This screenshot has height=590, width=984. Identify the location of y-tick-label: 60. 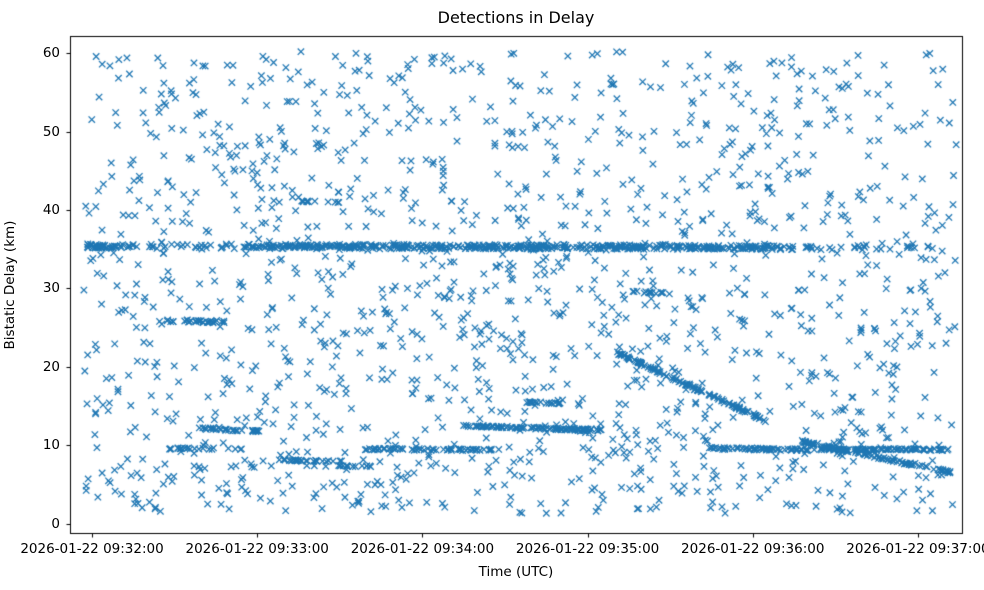
(51, 53).